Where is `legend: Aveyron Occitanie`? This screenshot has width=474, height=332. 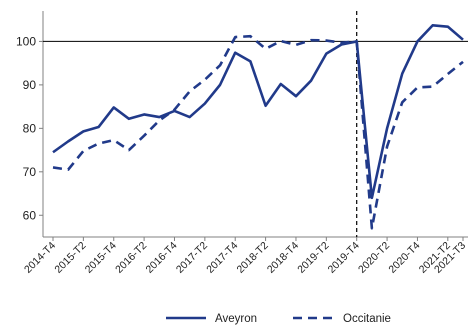 legend: Aveyron Occitanie is located at coordinates (278, 319).